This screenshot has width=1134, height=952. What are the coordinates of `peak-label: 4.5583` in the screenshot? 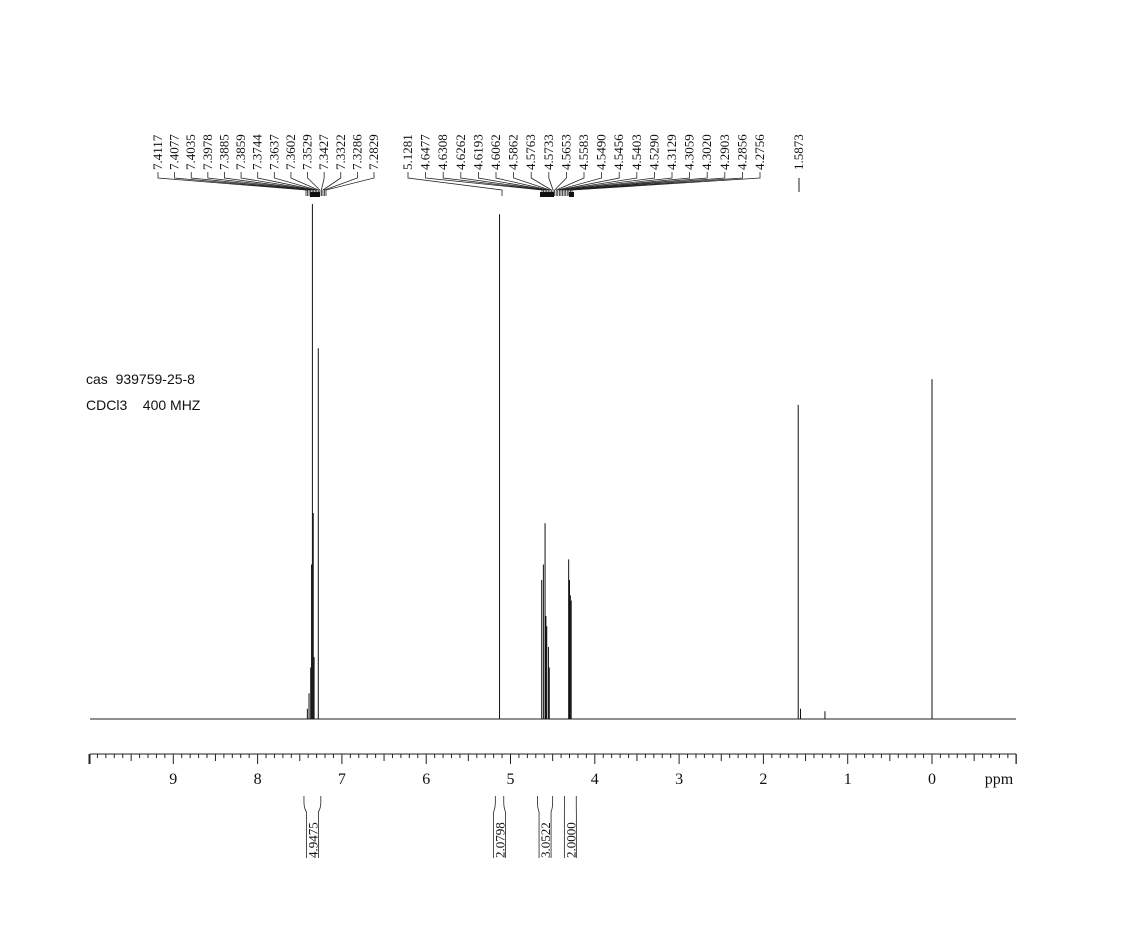 It's located at (583, 152).